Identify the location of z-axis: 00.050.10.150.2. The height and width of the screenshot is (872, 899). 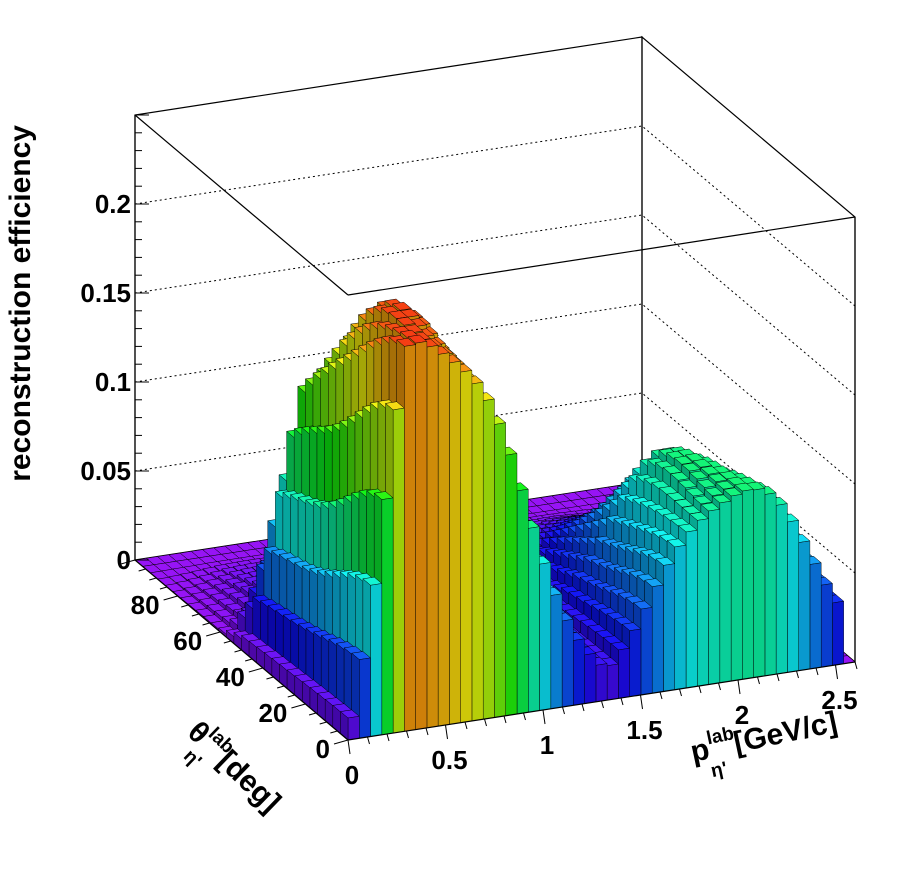
(114, 344).